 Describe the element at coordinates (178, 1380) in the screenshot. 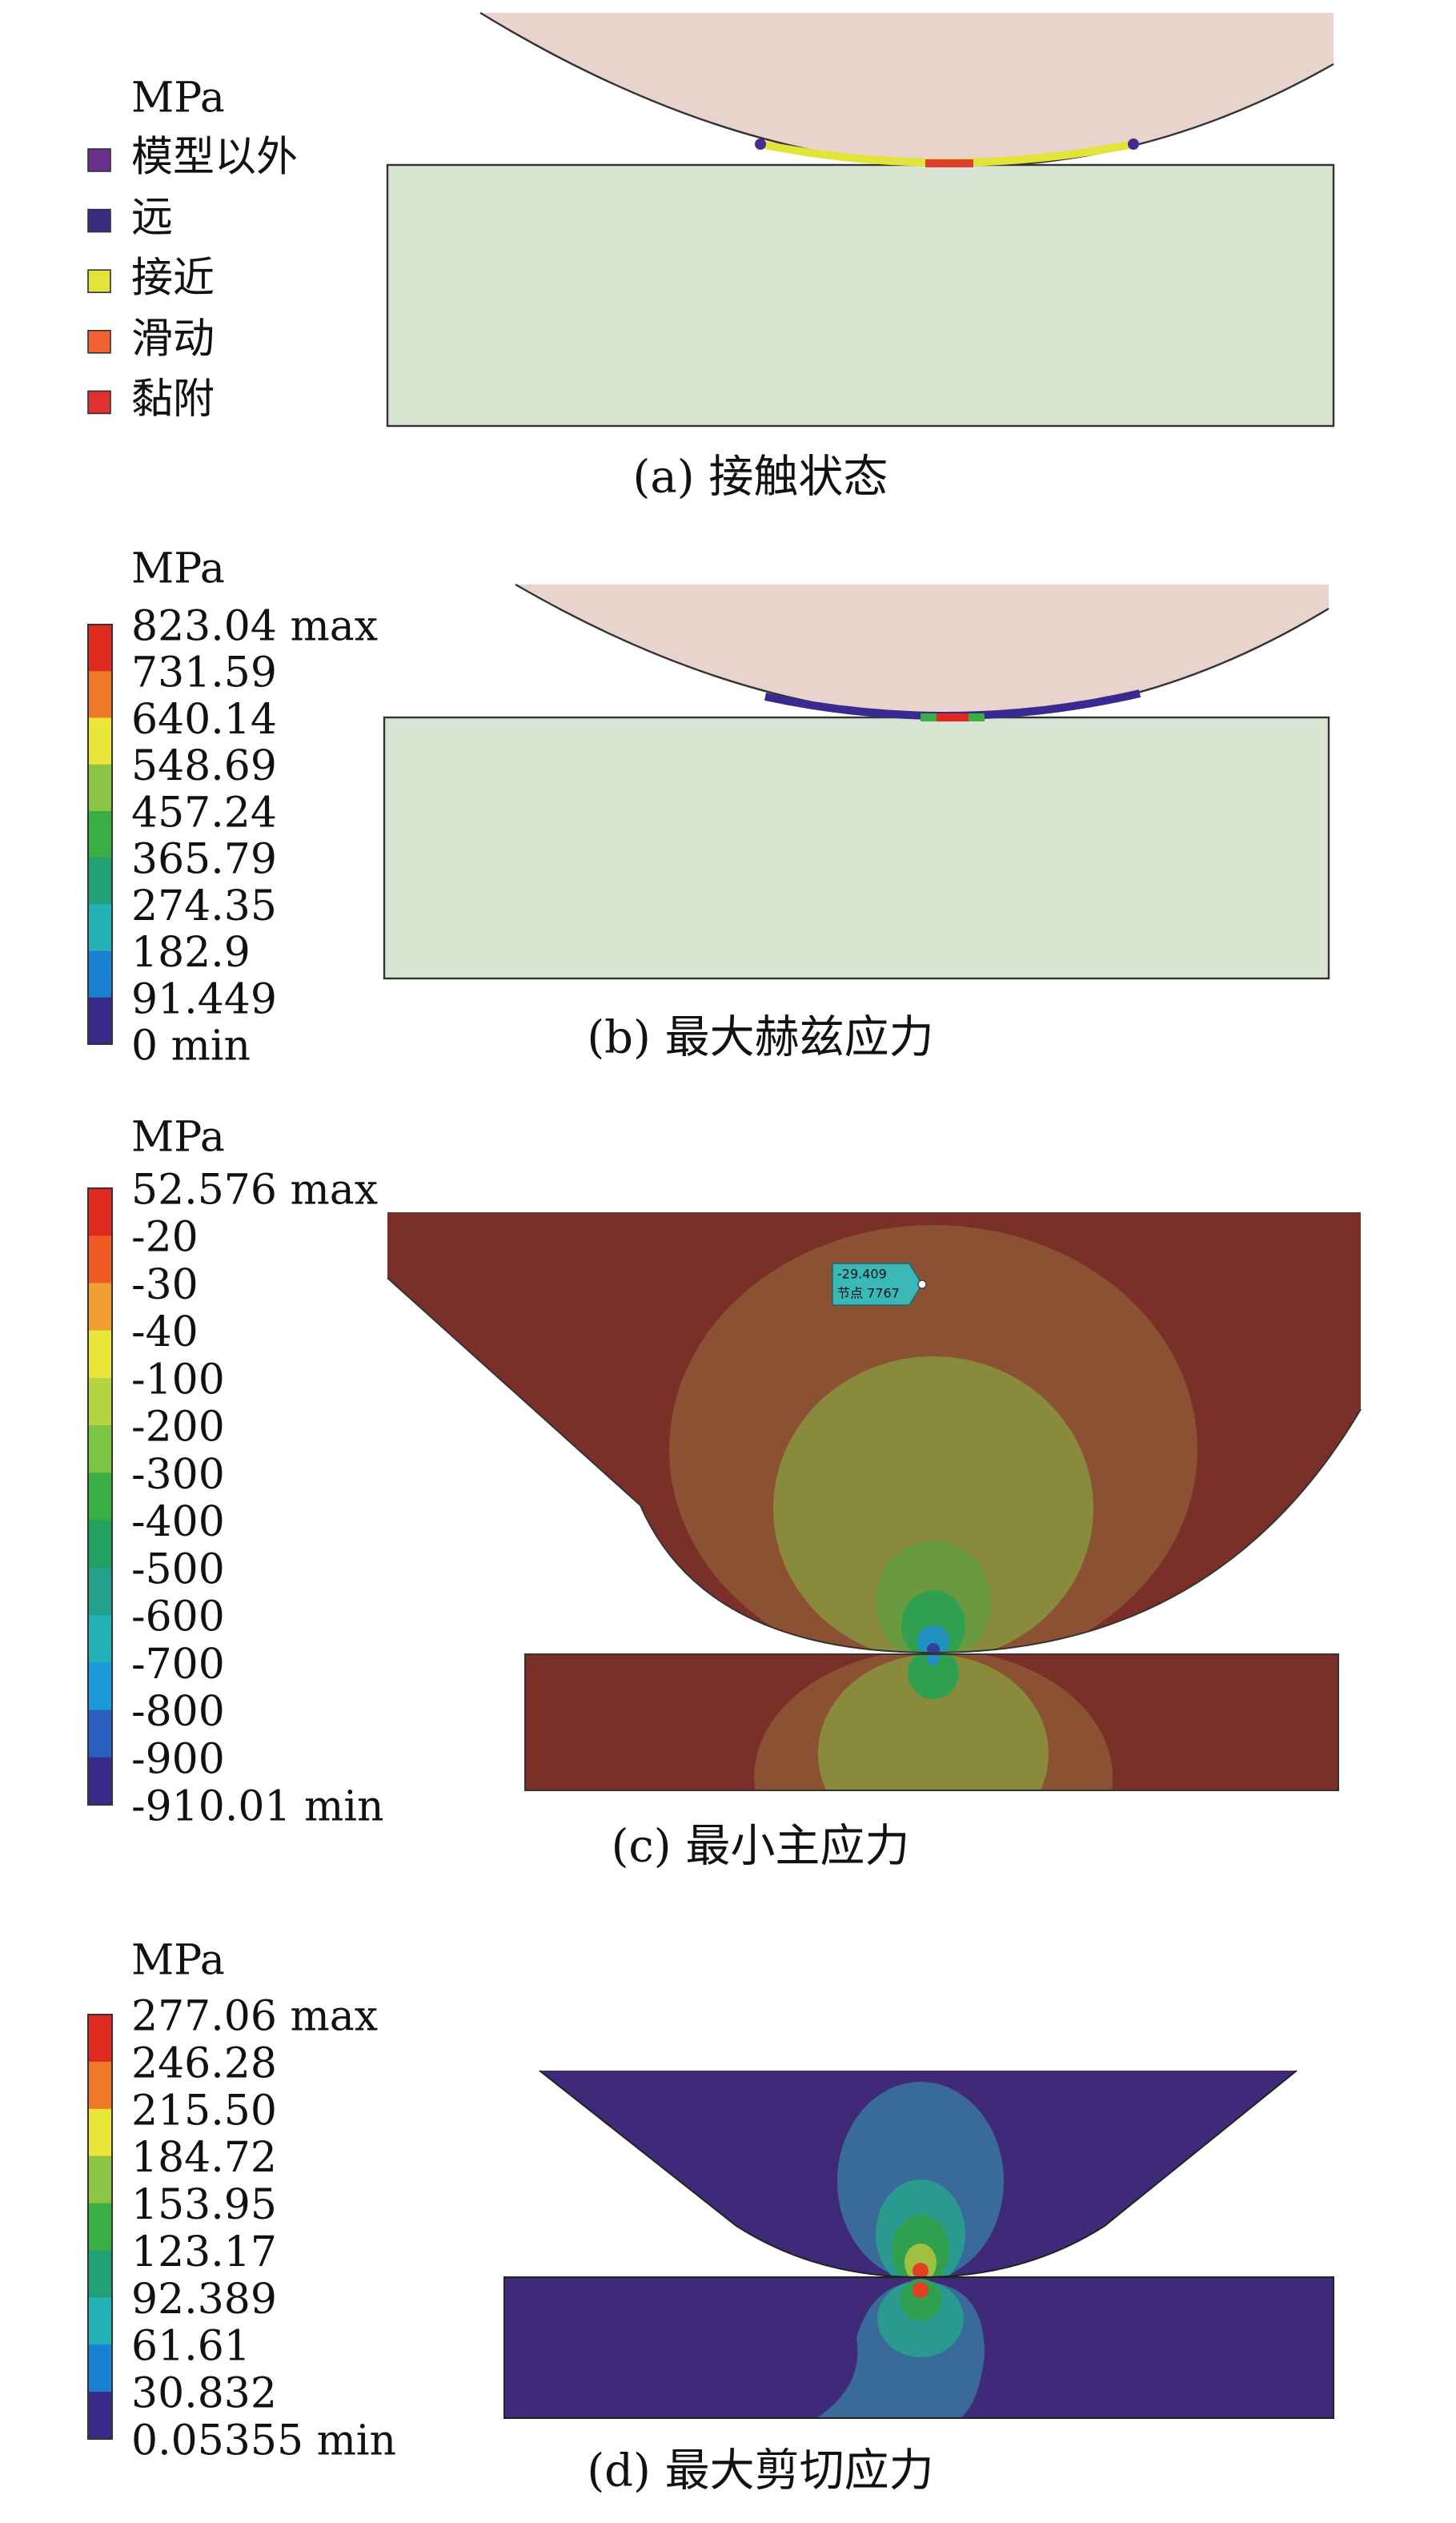

I see `colorbar-label: -100` at that location.